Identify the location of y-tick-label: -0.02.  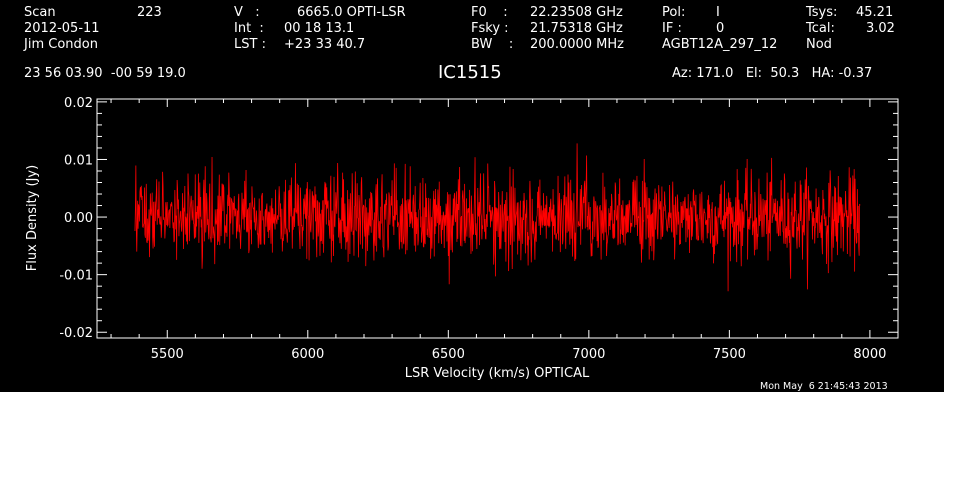
(76, 333).